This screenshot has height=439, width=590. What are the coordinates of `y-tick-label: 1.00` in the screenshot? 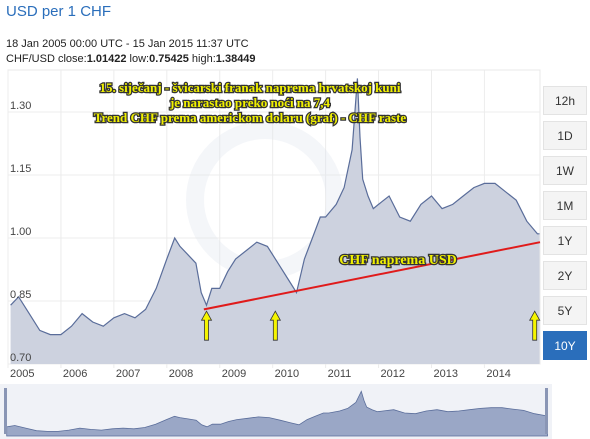 It's located at (20, 232).